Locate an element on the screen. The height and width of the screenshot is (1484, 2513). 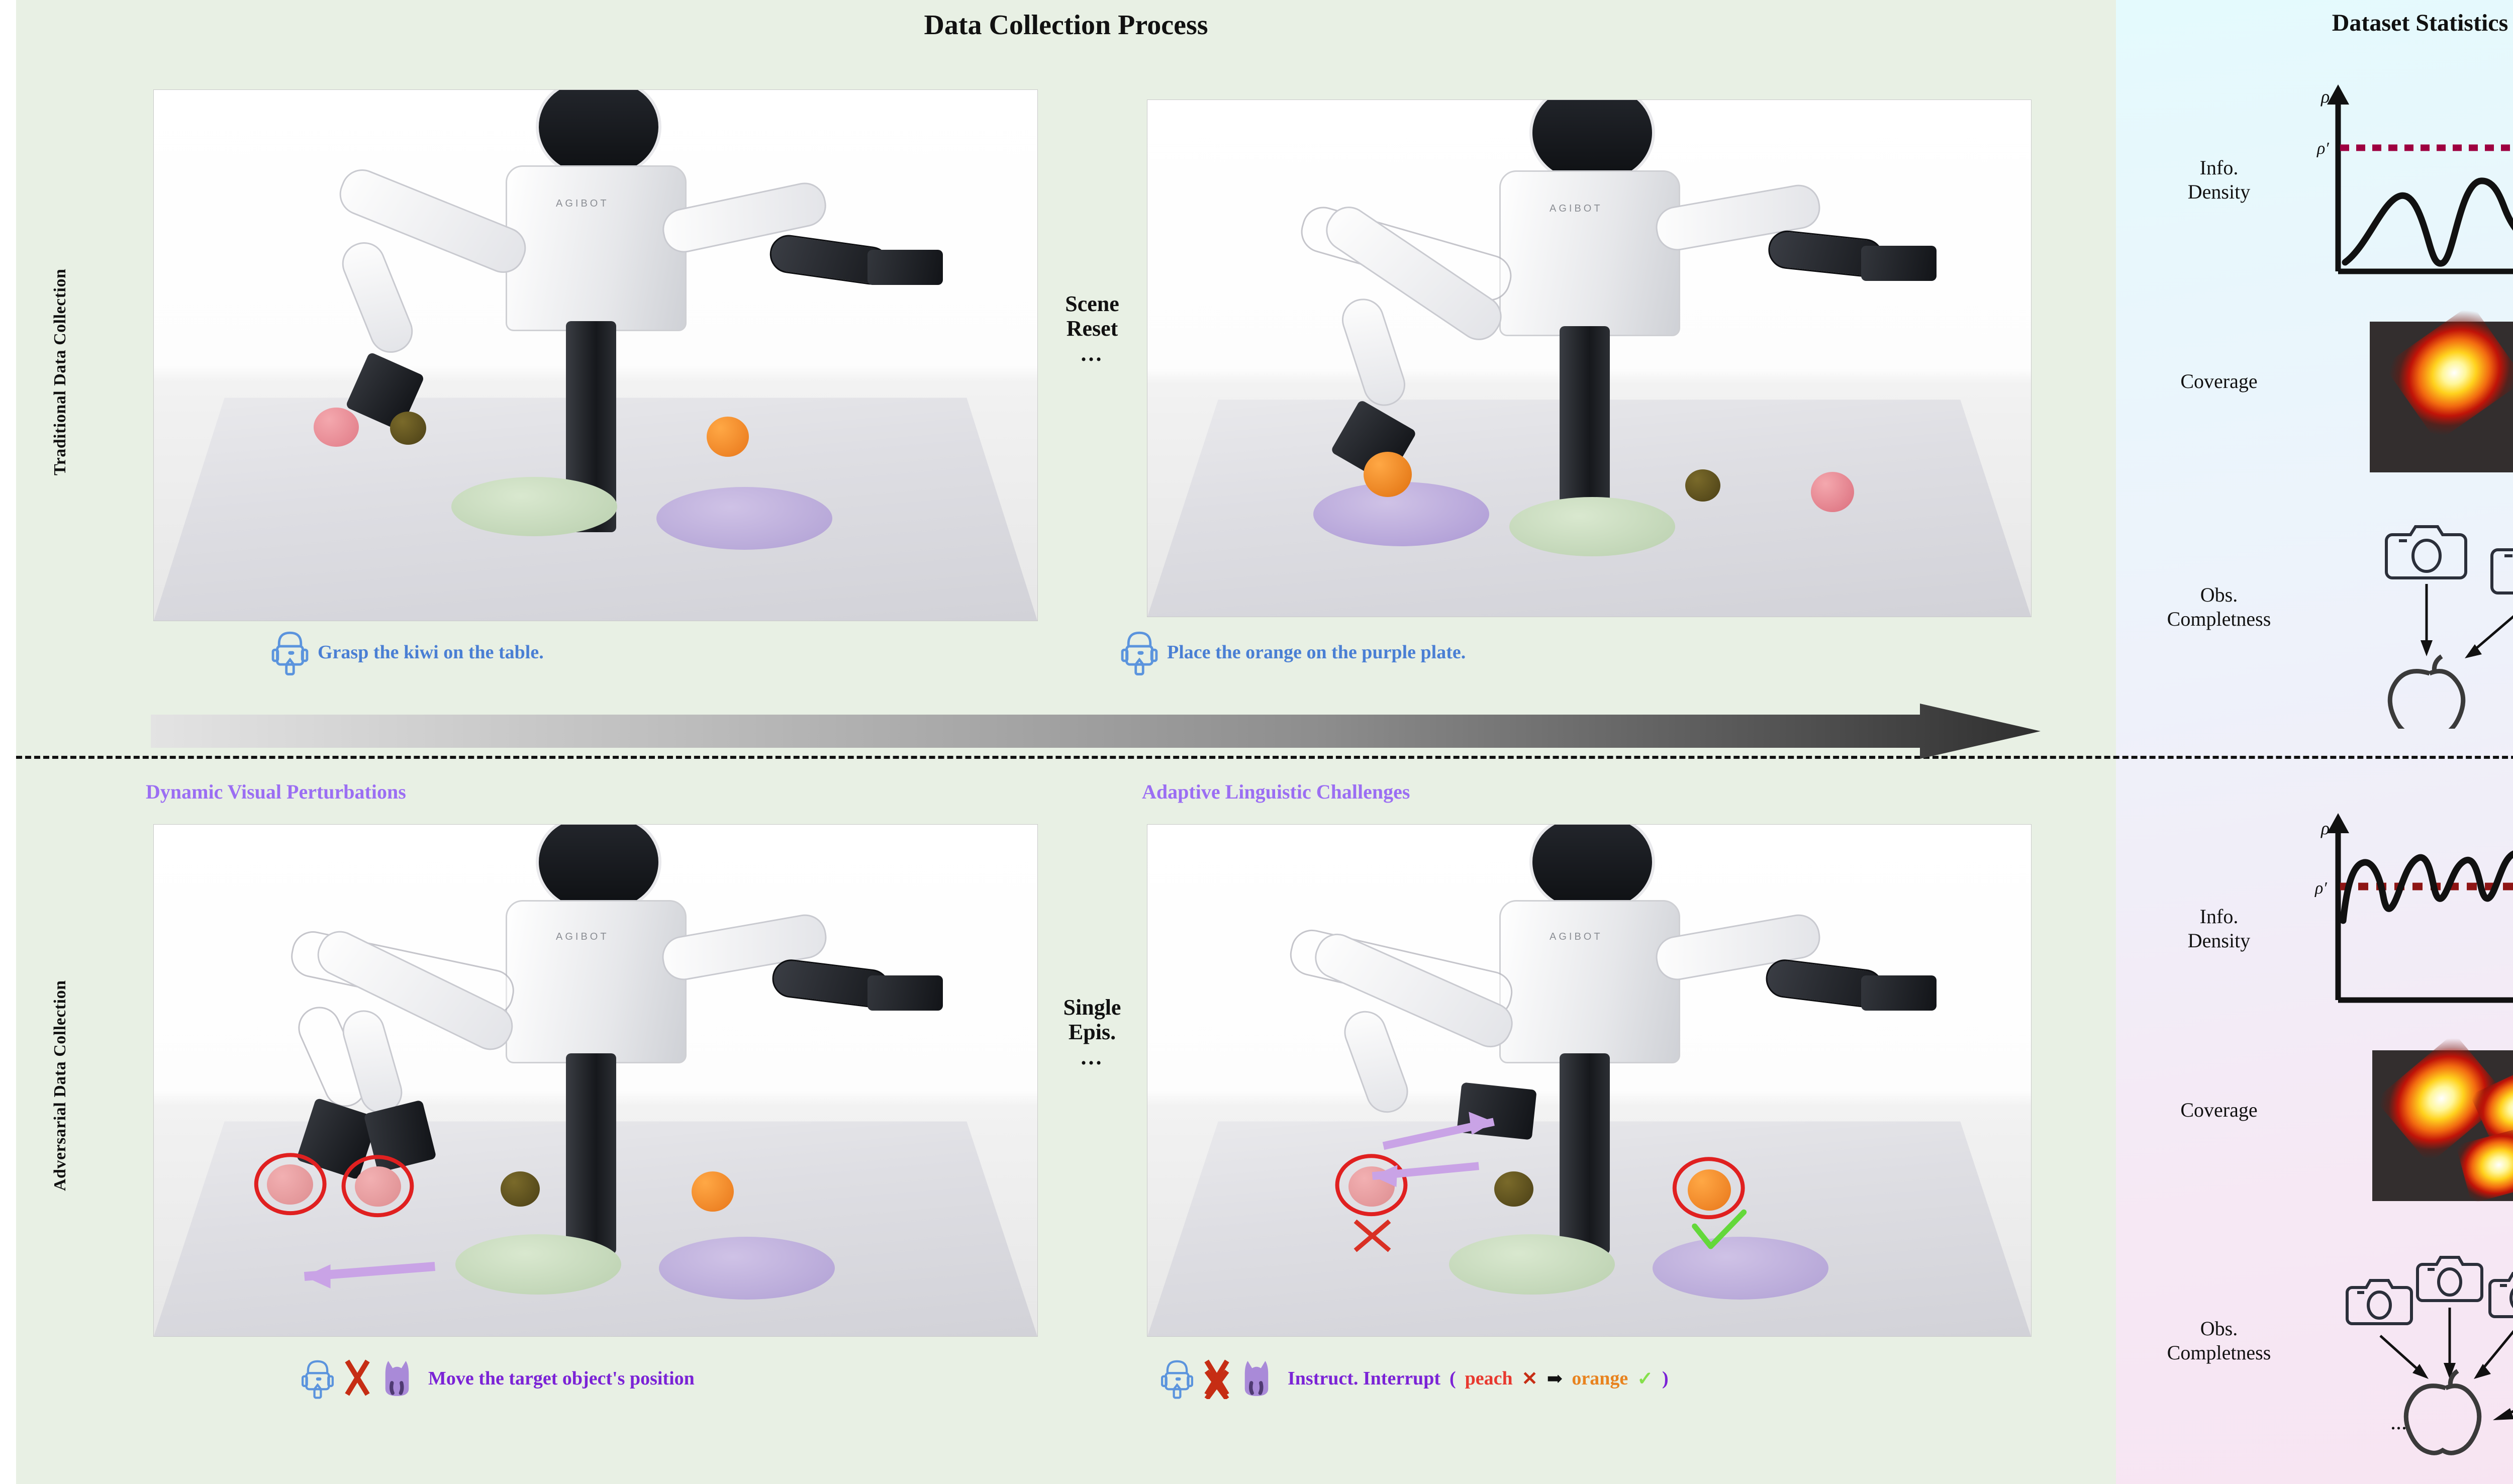
stat-label-info-density-top: Info. Density is located at coordinates (2219, 180).